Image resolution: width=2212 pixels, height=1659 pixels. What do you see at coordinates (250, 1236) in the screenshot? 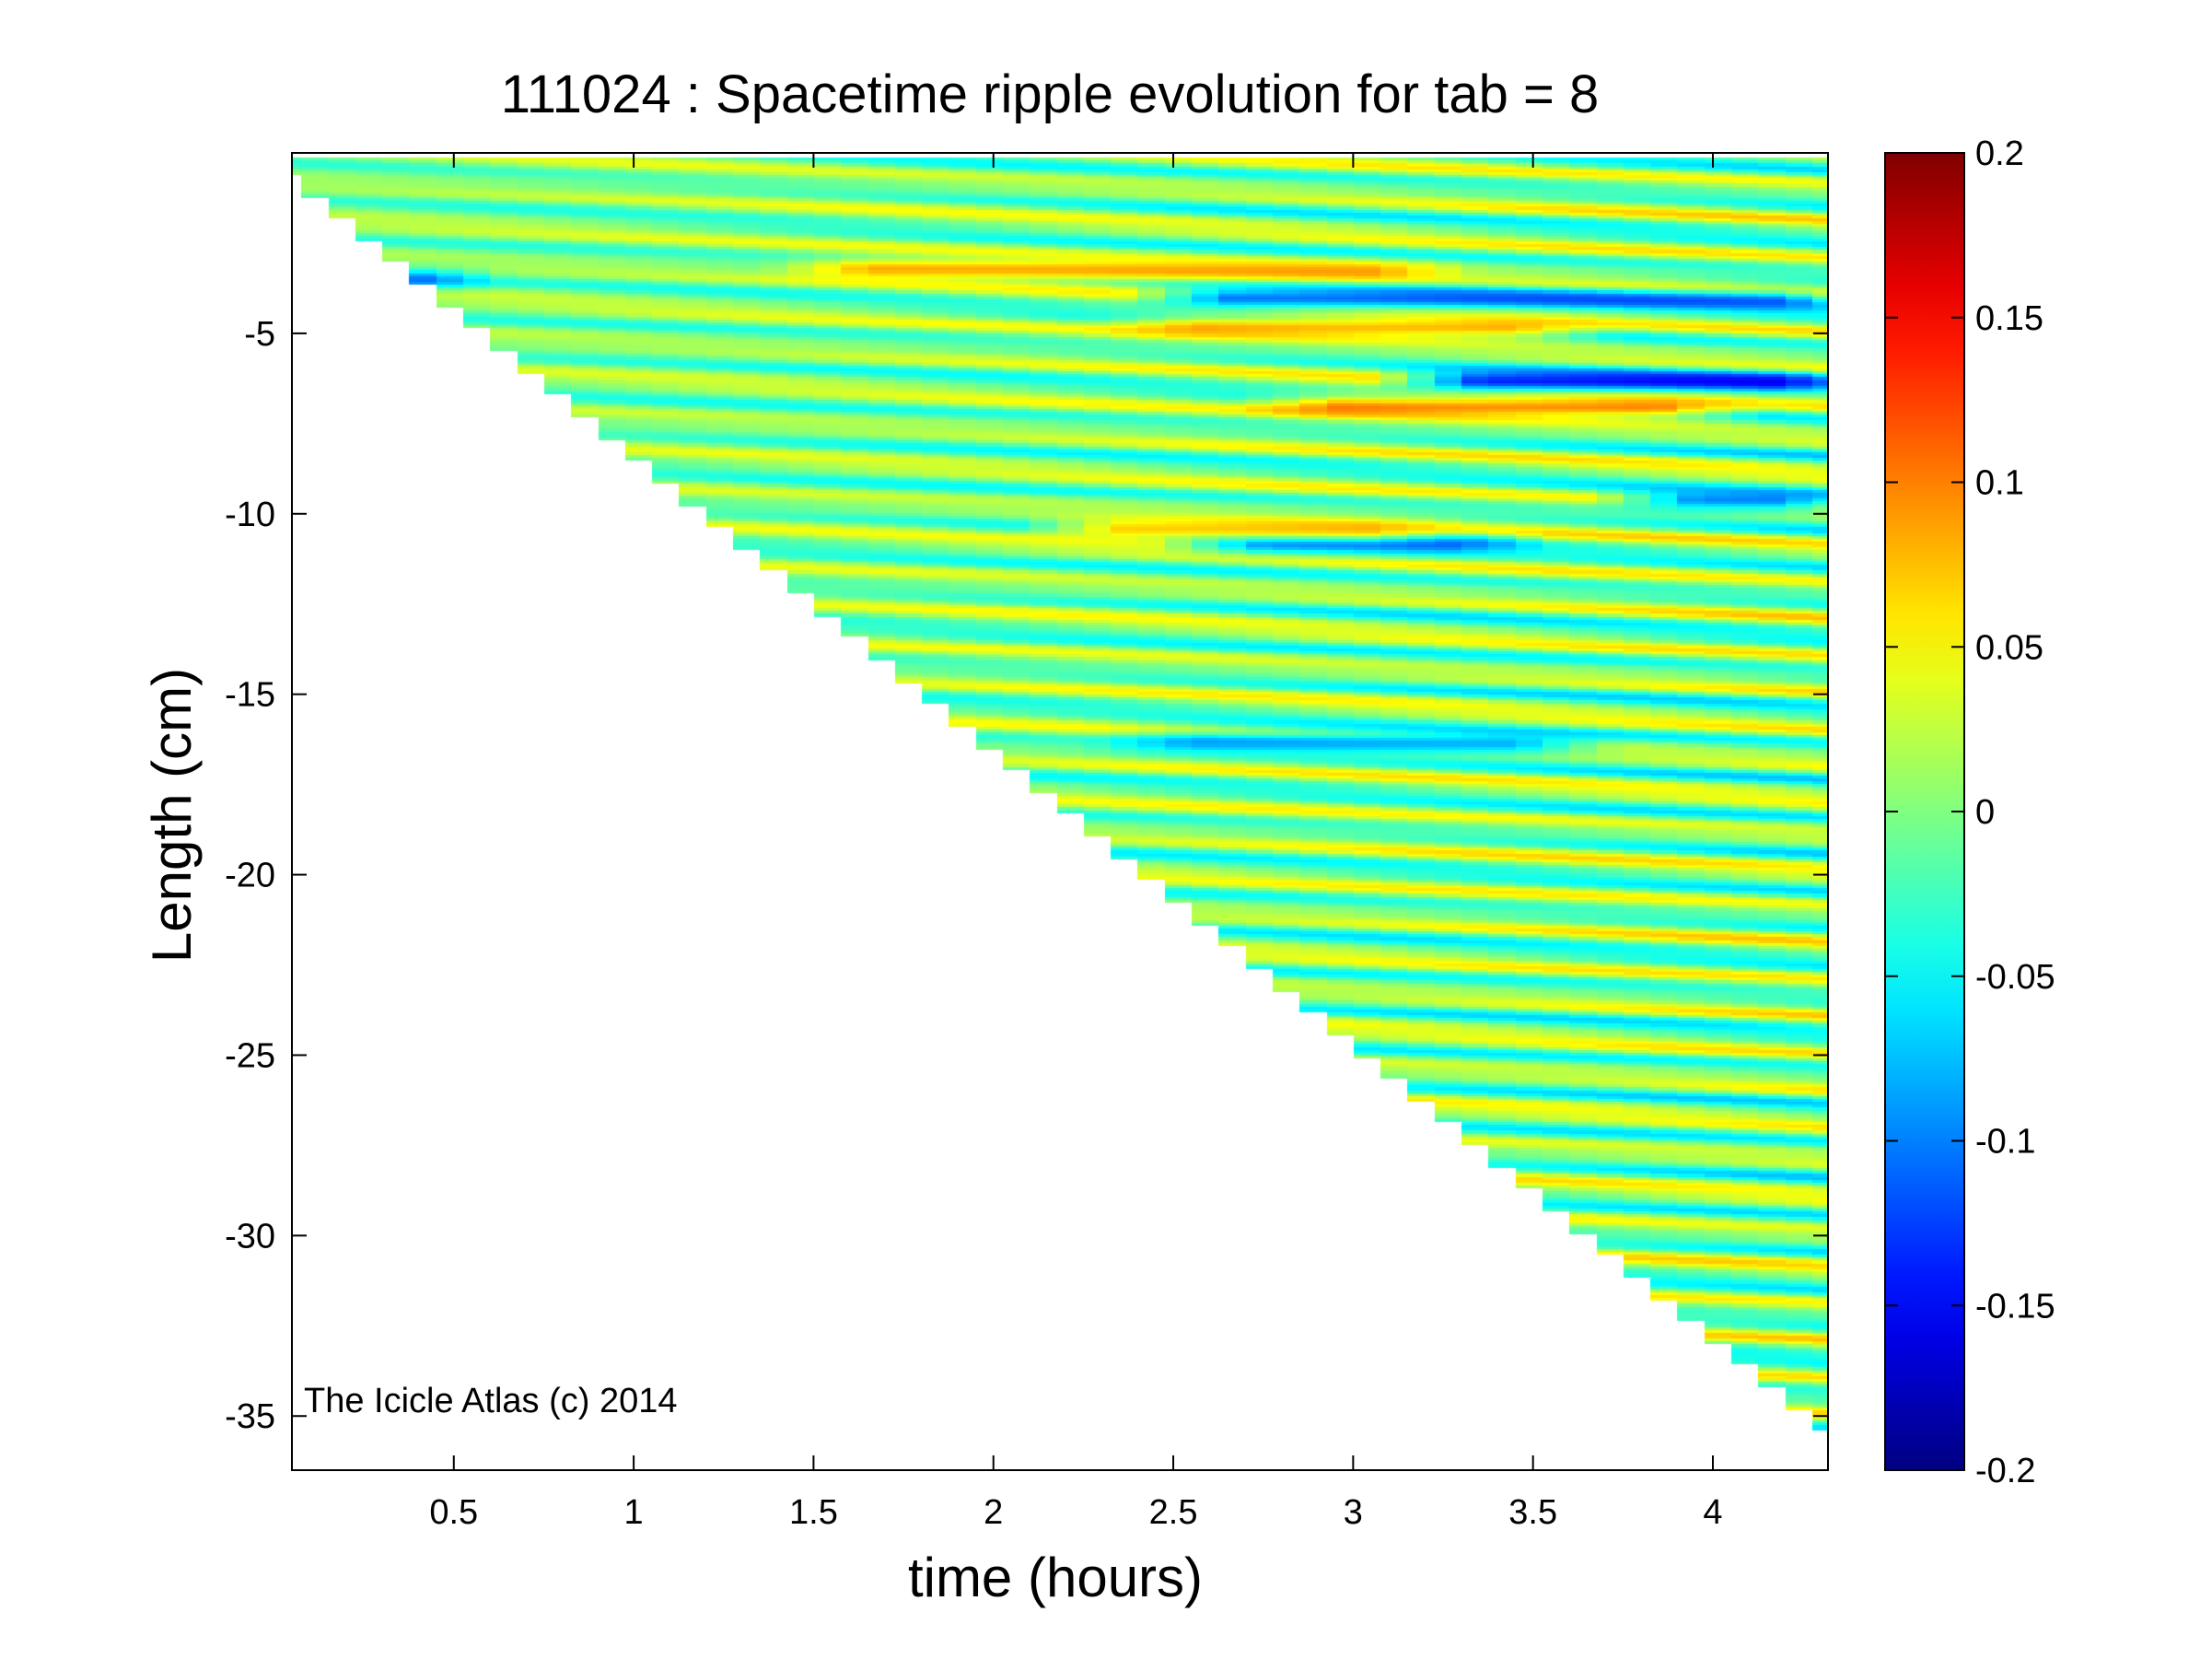
I see `y-tick-label: -30` at bounding box center [250, 1236].